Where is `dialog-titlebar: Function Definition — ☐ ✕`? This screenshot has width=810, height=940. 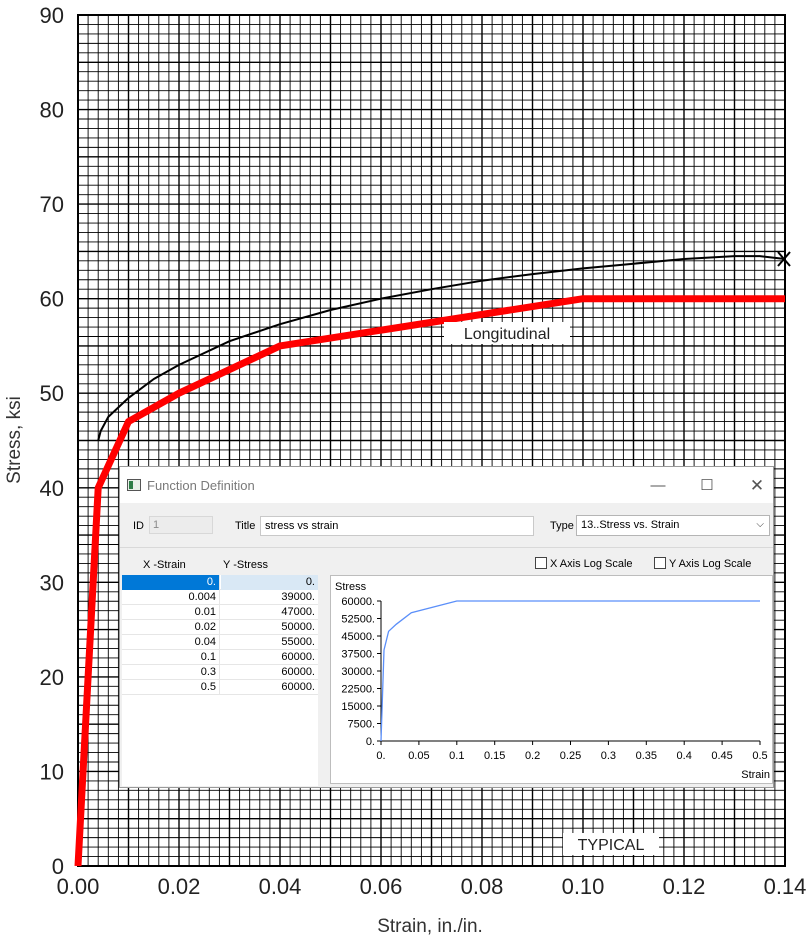 dialog-titlebar: Function Definition — ☐ ✕ is located at coordinates (446, 485).